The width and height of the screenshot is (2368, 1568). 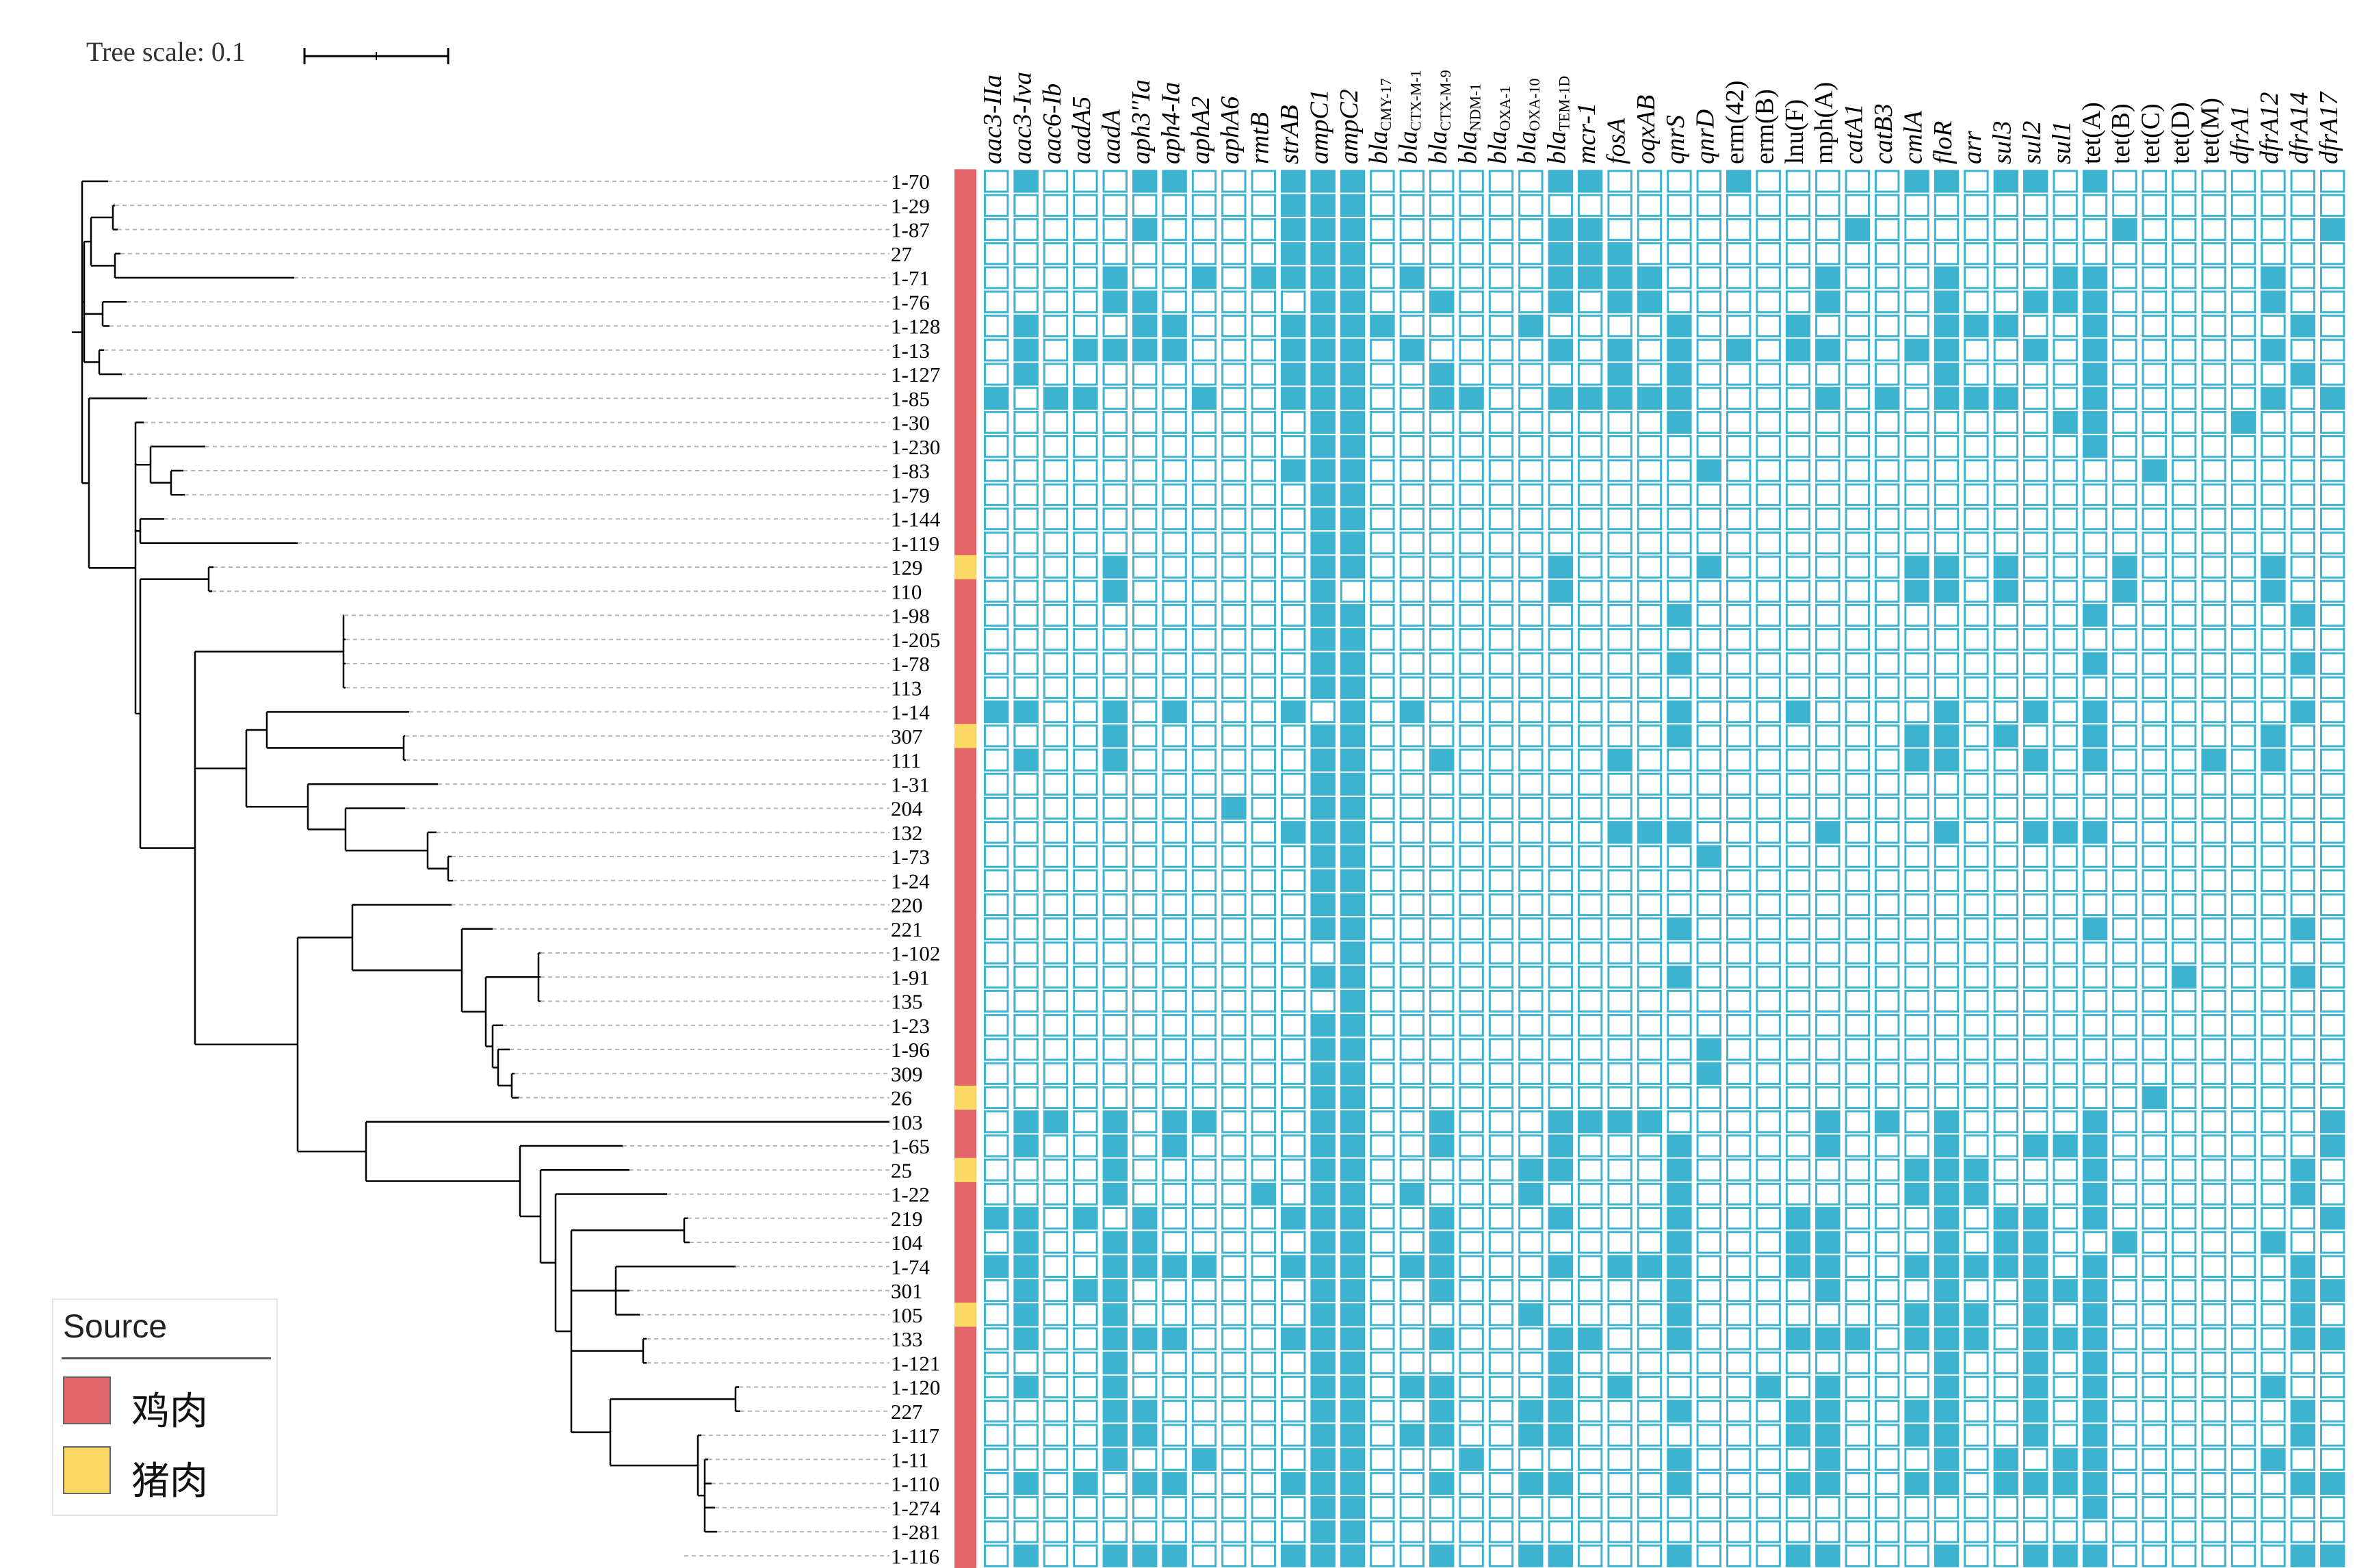 What do you see at coordinates (1646, 129) in the screenshot?
I see `gene-header: oqxAB` at bounding box center [1646, 129].